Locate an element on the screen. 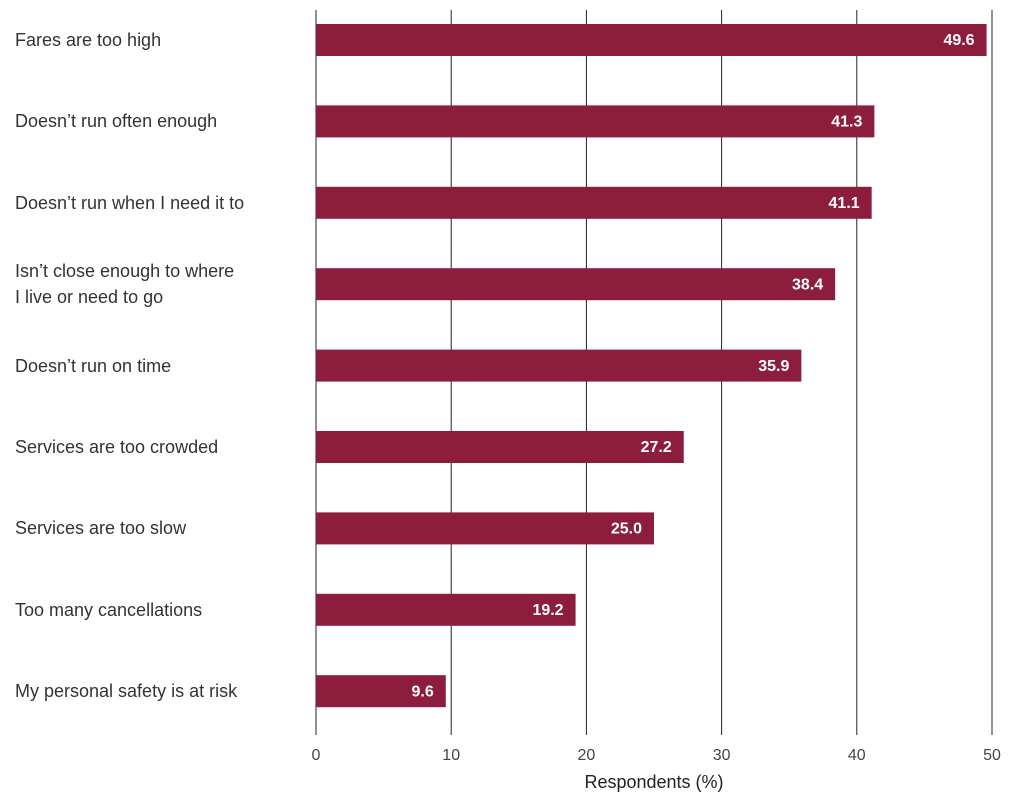 This screenshot has width=1019, height=796. category-label: Doesn’t run on time is located at coordinates (93, 365).